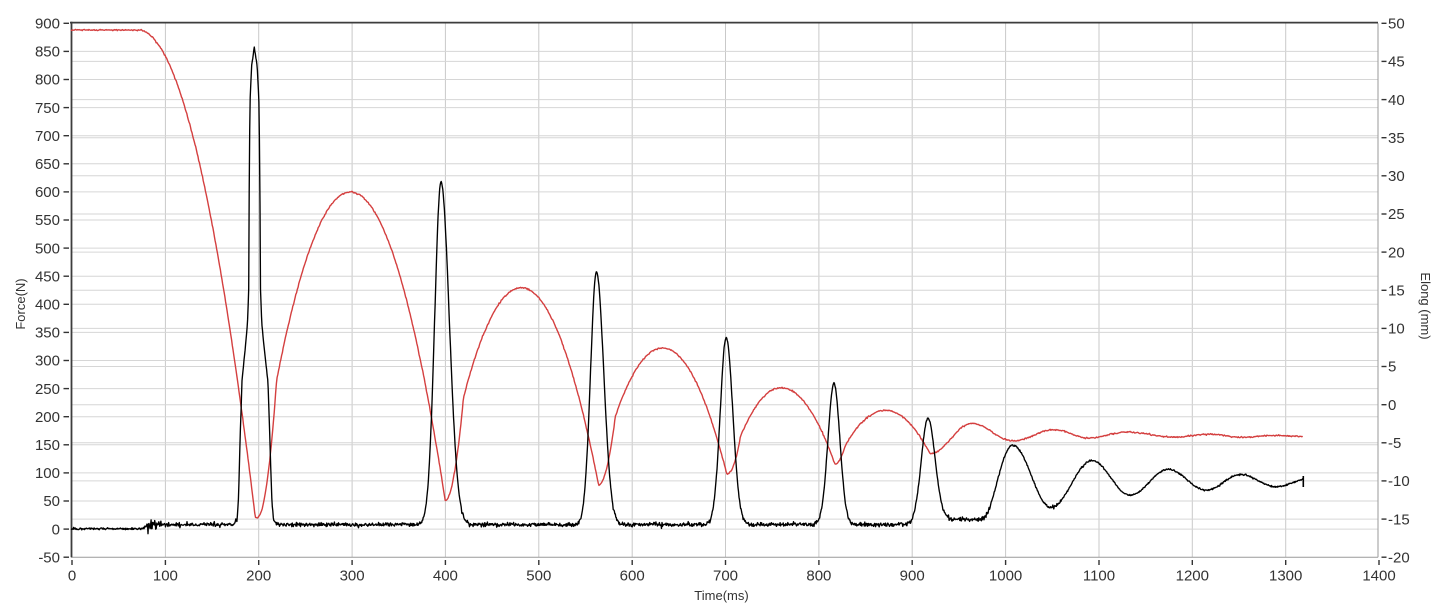 The height and width of the screenshot is (613, 1445). Describe the element at coordinates (1396, 214) in the screenshot. I see `svg-text: 25` at that location.